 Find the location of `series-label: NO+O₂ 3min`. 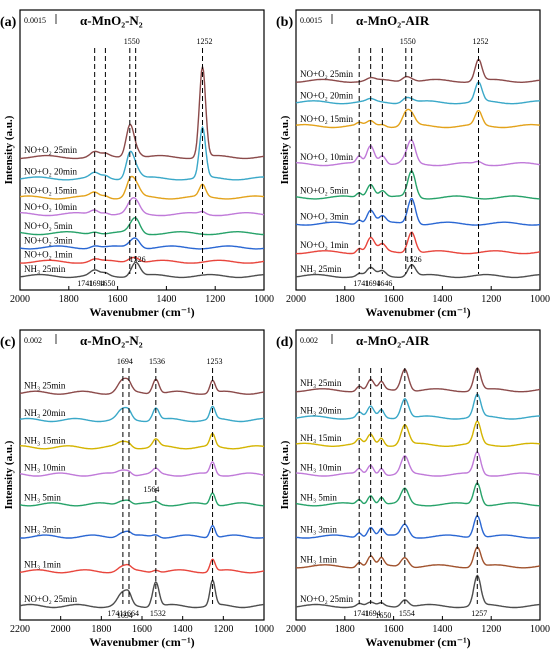

series-label: NO+O₂ 3min is located at coordinates (324, 217).